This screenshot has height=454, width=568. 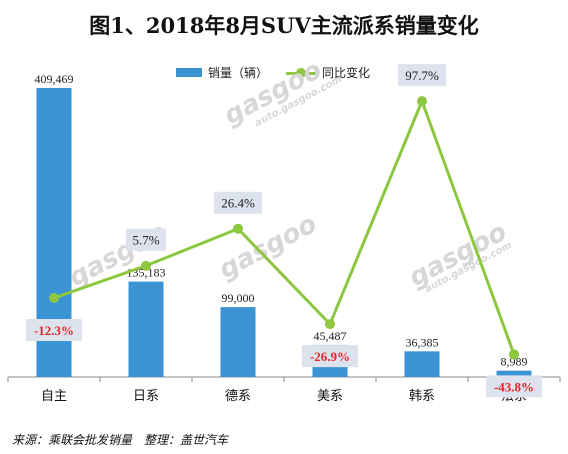 What do you see at coordinates (301, 72) in the screenshot?
I see `legend-swatch-line` at bounding box center [301, 72].